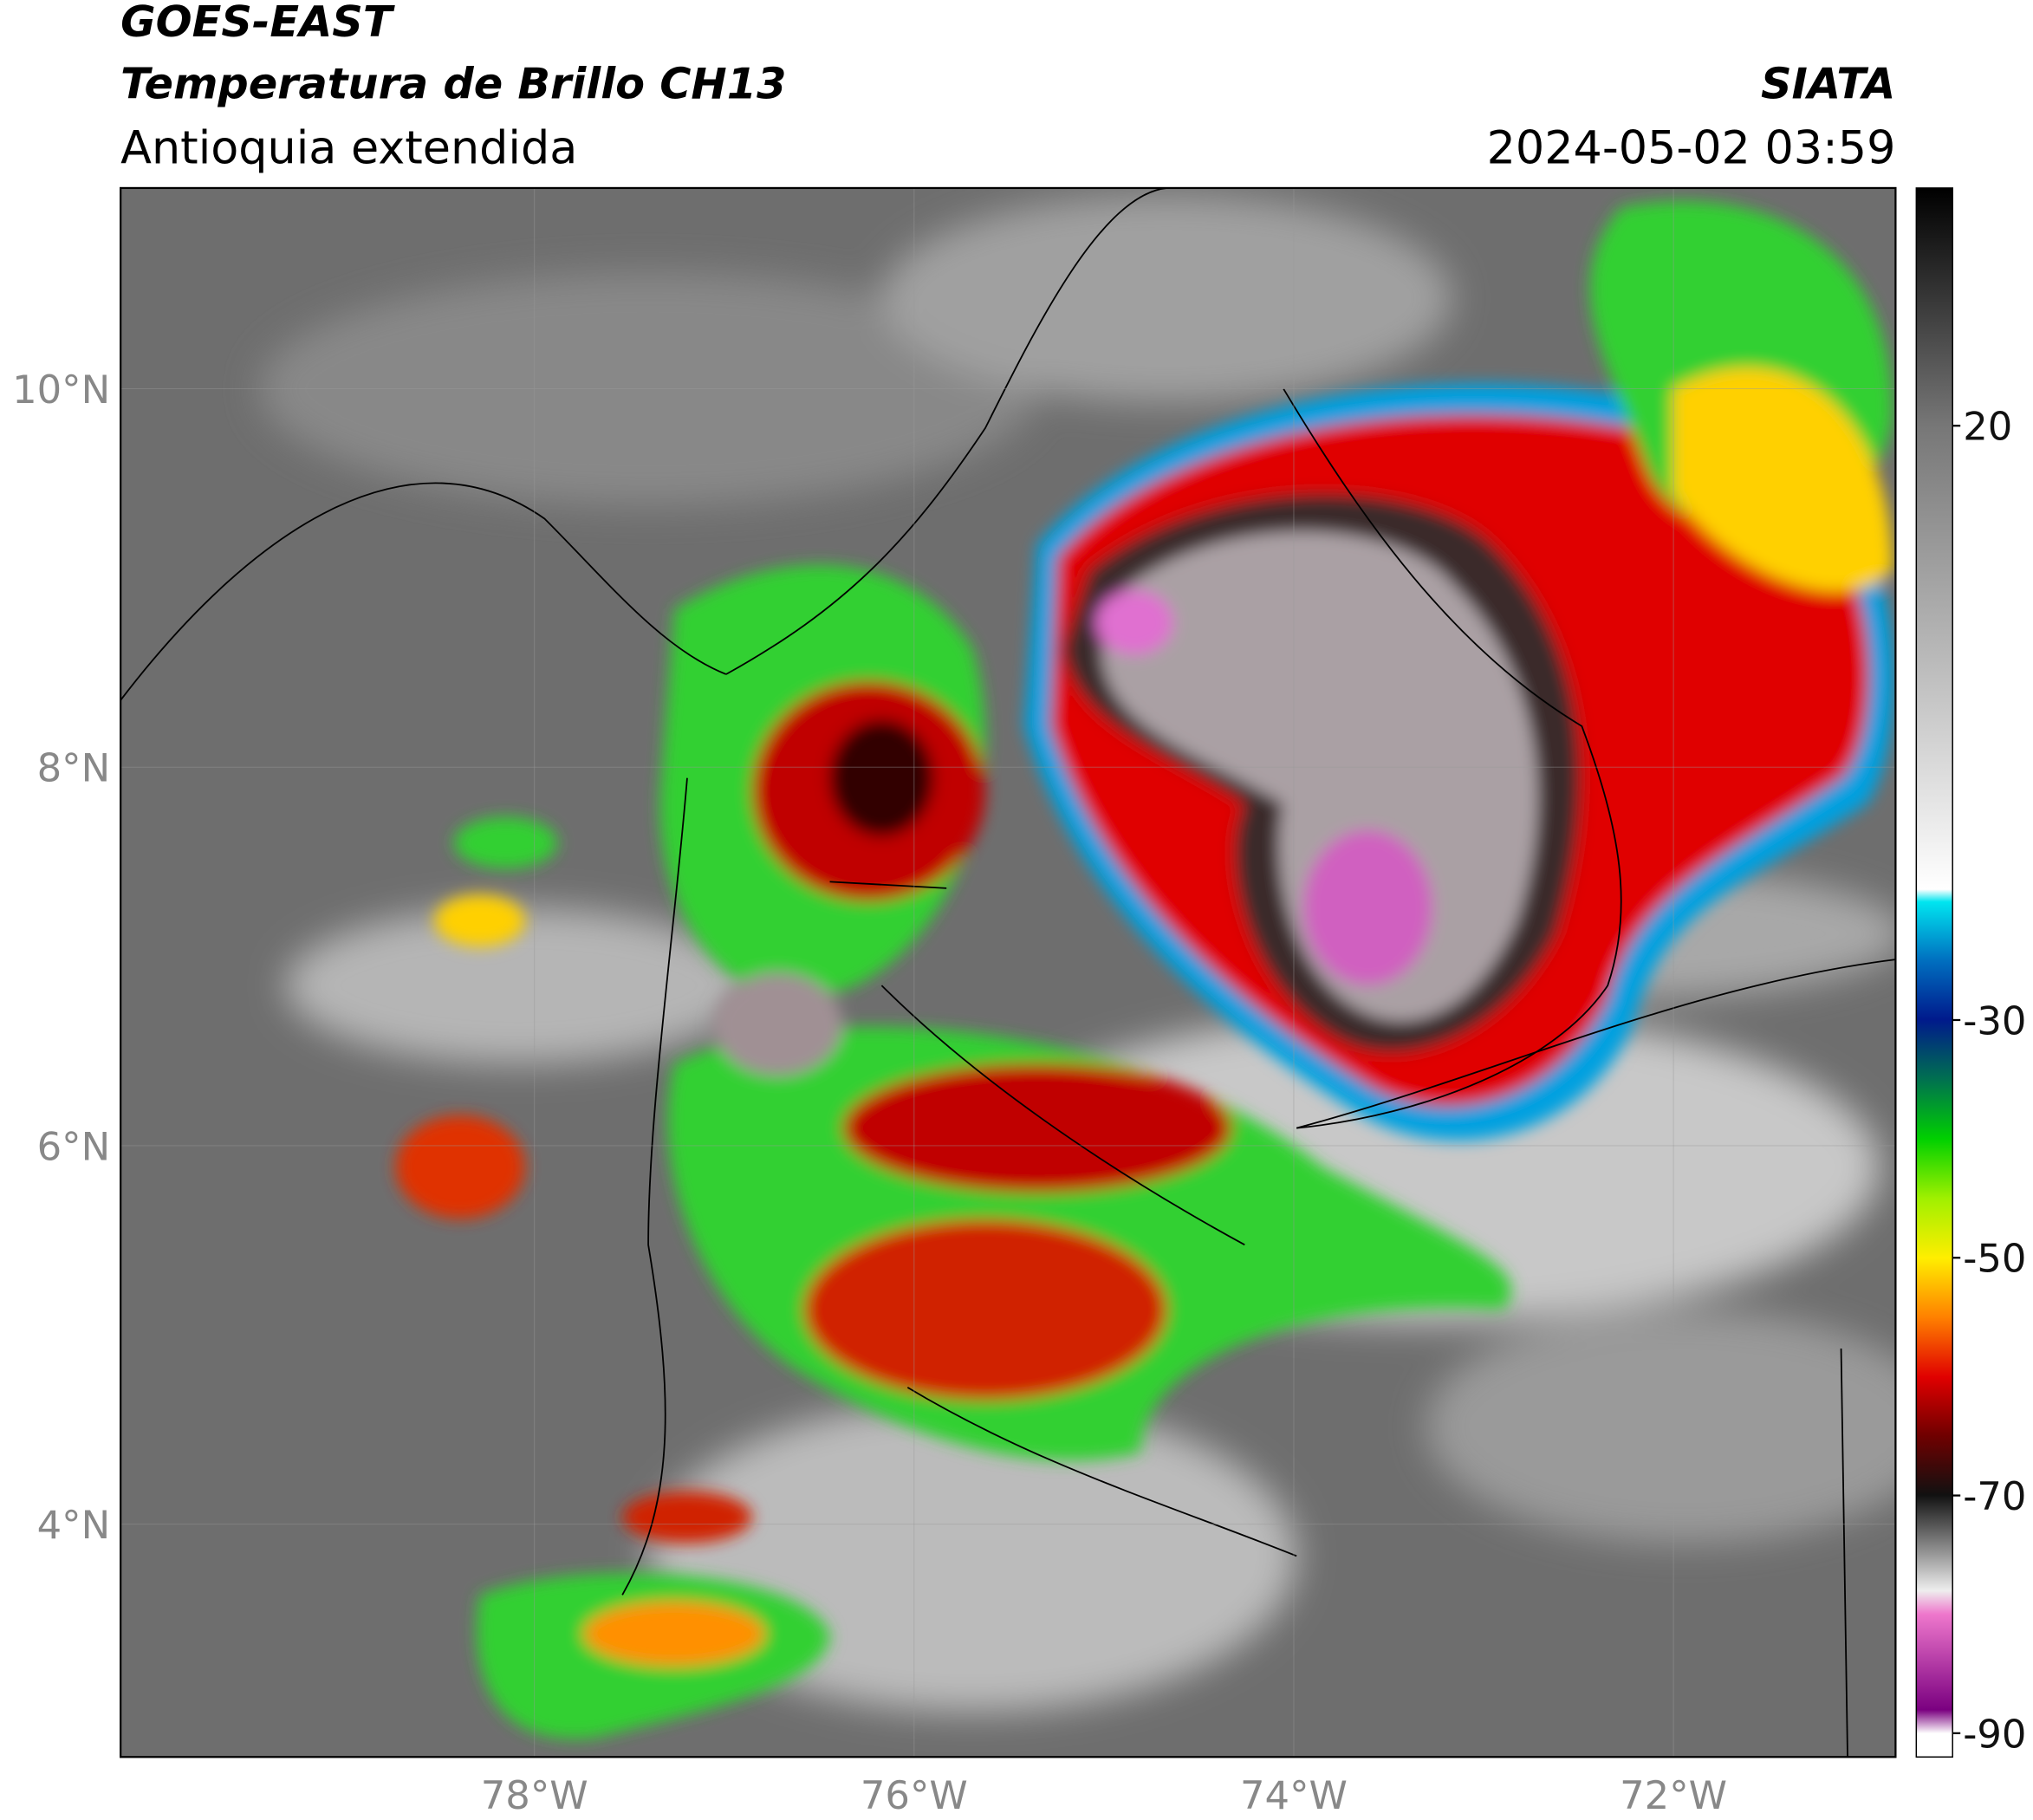 This screenshot has height=1820, width=2033. Describe the element at coordinates (1994, 1259) in the screenshot. I see `colorbar-tick-label: -50` at that location.